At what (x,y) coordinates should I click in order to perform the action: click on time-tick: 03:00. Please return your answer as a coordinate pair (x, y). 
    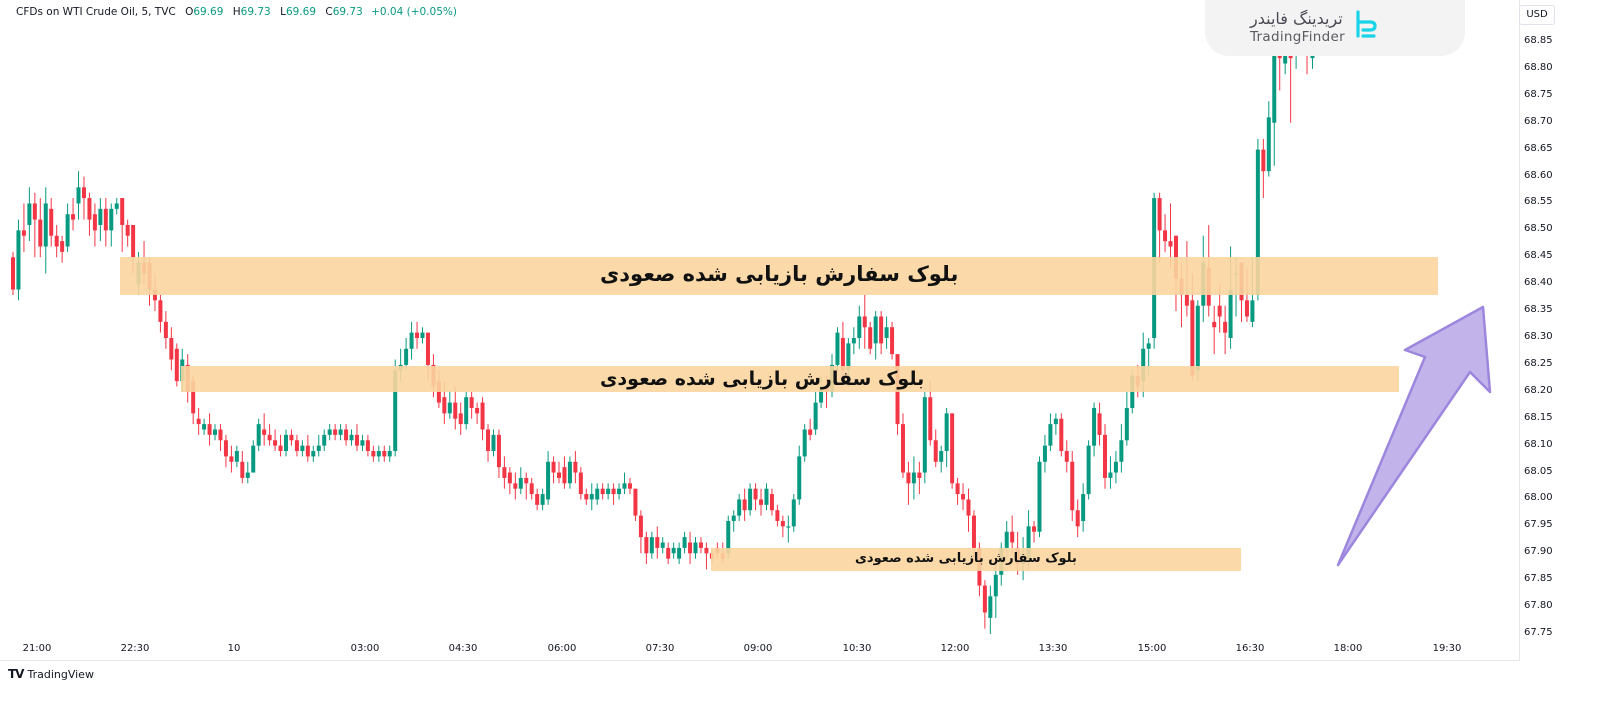
    Looking at the image, I should click on (365, 648).